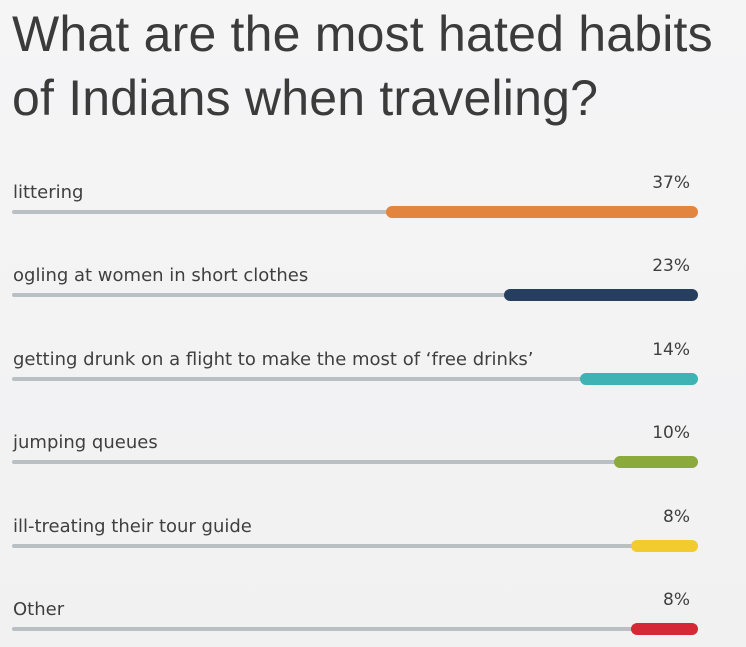 The height and width of the screenshot is (647, 746). Describe the element at coordinates (671, 349) in the screenshot. I see `value-label: 14%` at that location.